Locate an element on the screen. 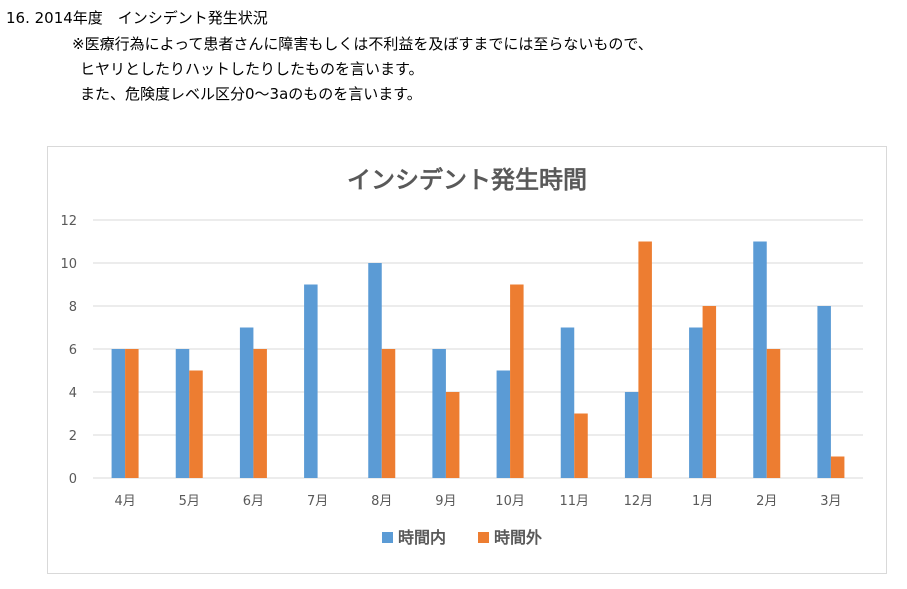 This screenshot has height=589, width=907. x-axis-ticks: 4月 5月 6月 7月 8月 9月 10月 11月 12月 1月 2月 3月 is located at coordinates (477, 501).